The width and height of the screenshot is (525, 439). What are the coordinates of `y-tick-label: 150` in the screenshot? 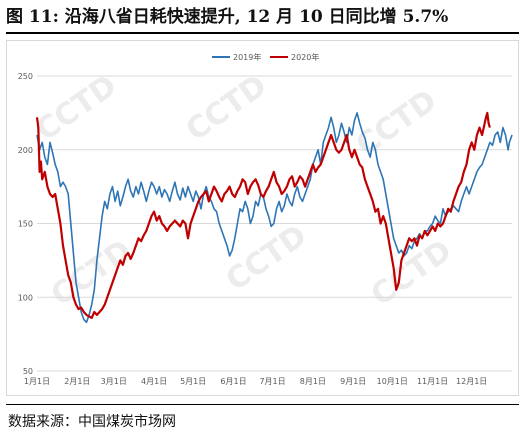 It's located at (25, 224).